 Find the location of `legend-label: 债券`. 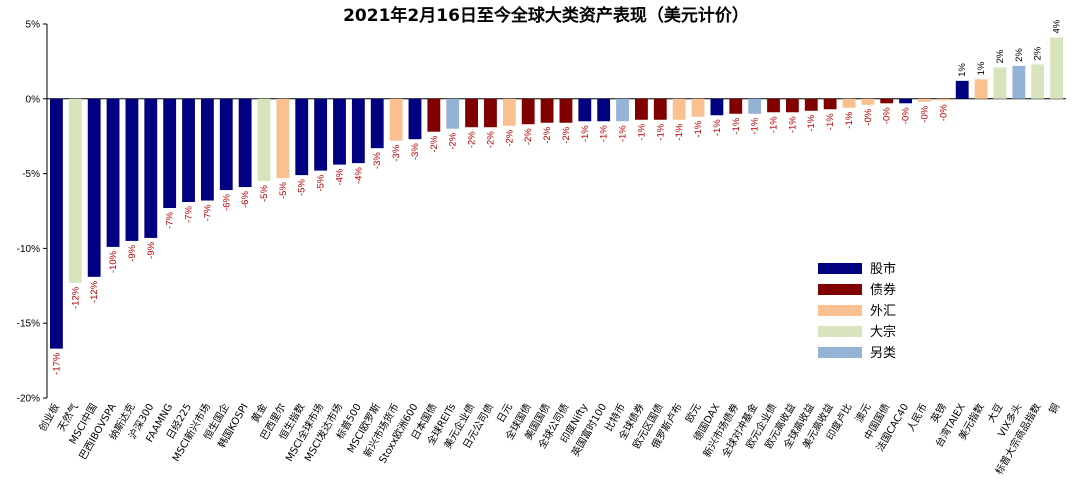

legend-label: 债券 is located at coordinates (883, 290).